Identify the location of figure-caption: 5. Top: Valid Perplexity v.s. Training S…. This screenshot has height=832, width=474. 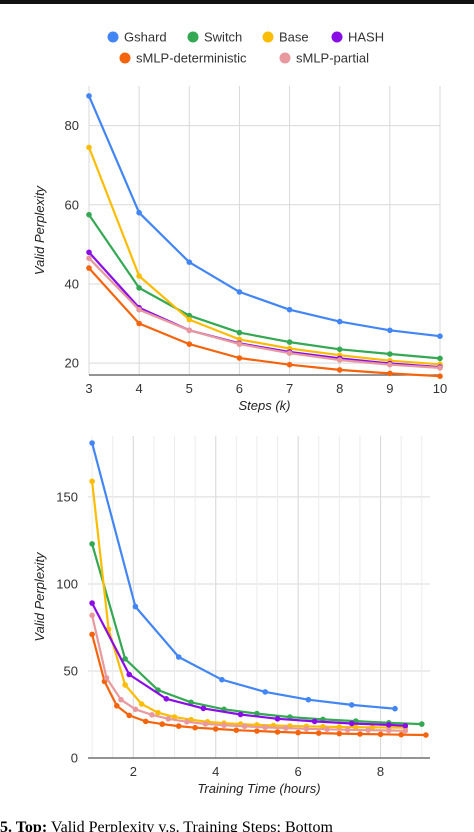
(237, 824).